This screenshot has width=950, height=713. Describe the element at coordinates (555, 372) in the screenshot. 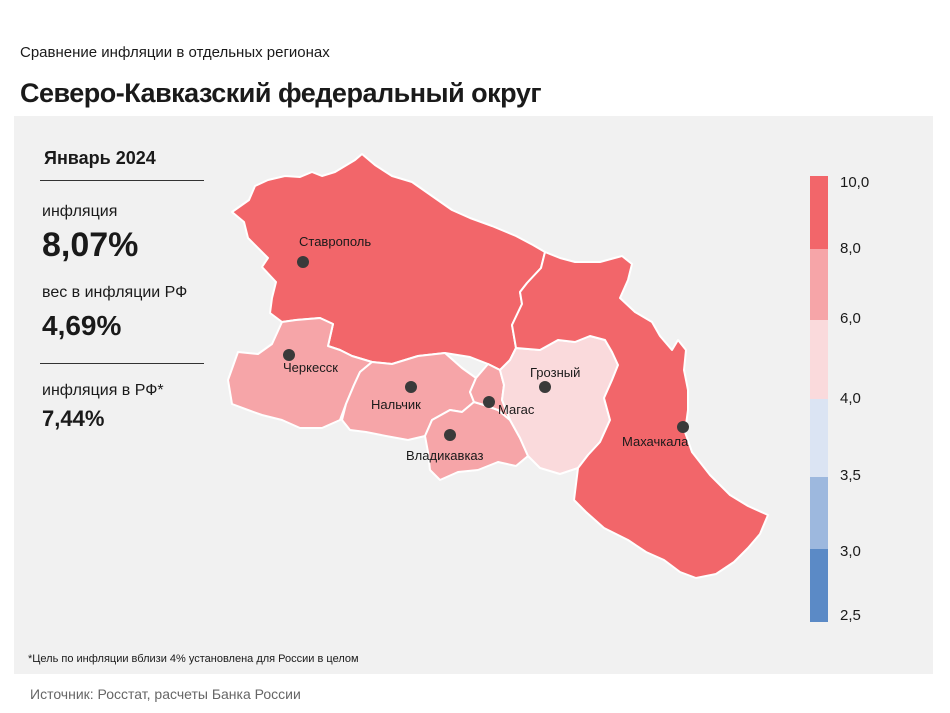

I see `city-label-grozny: Грозный` at that location.